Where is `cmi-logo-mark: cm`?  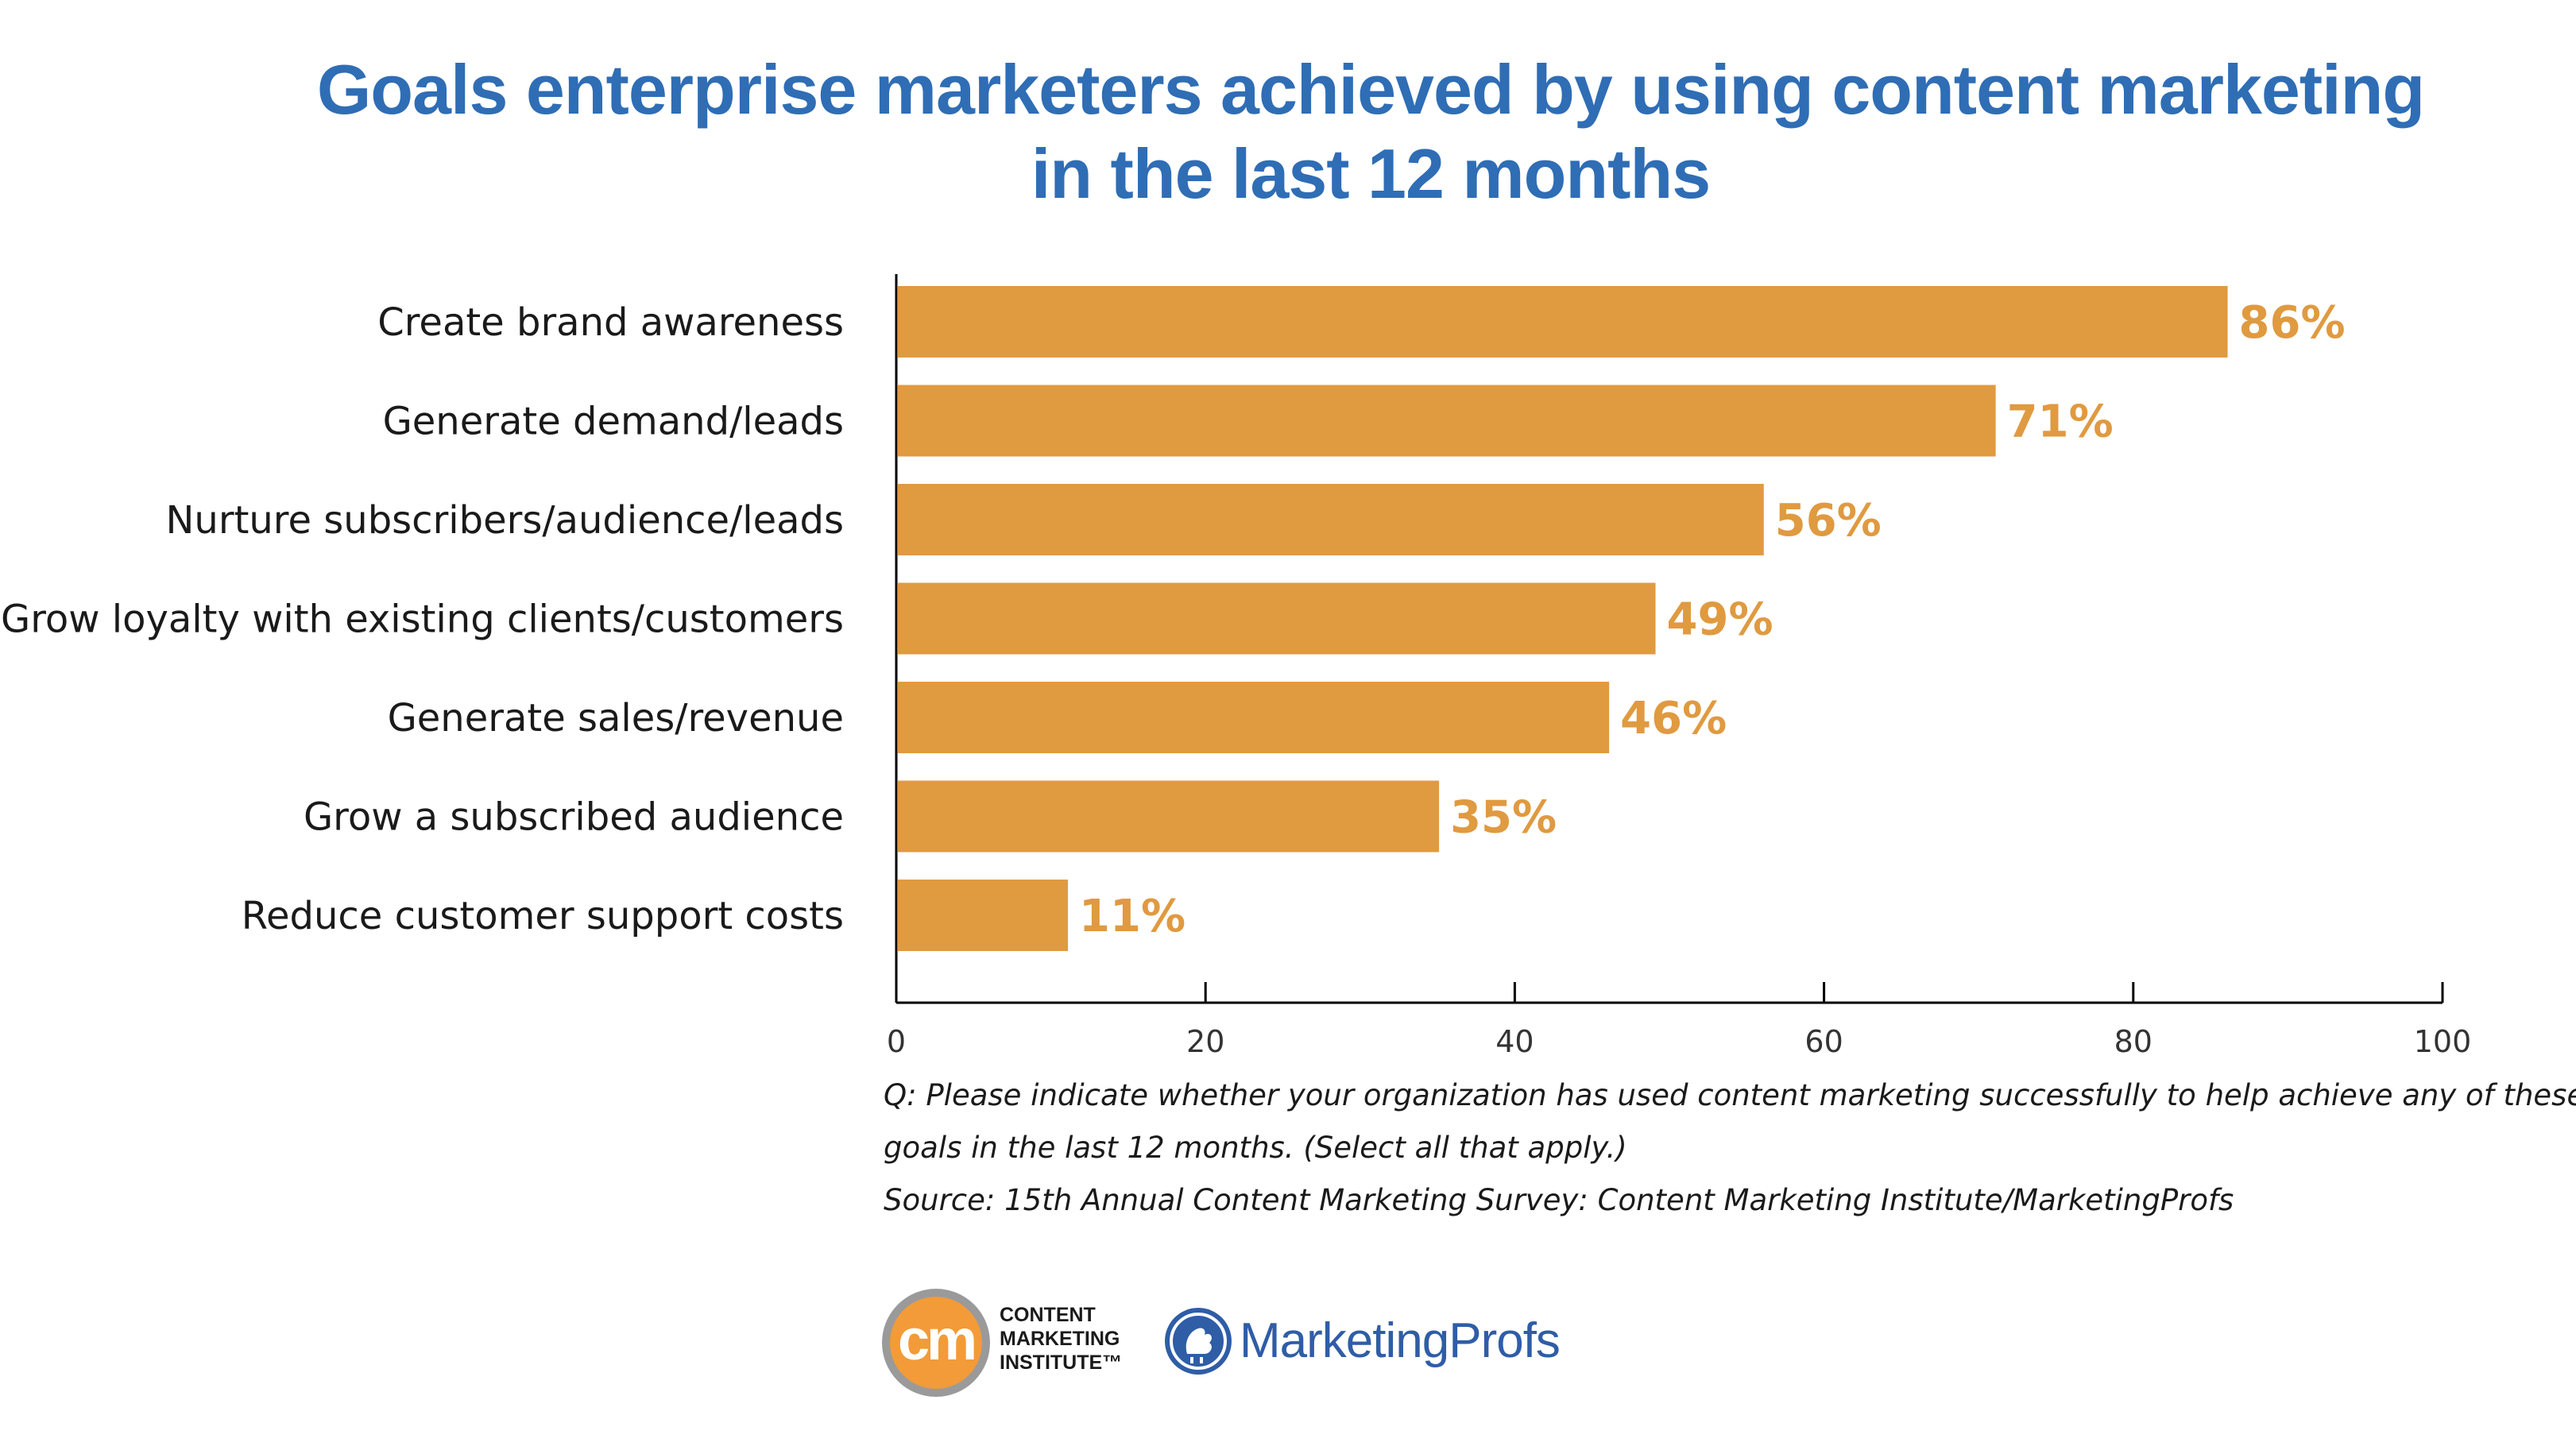
cmi-logo-mark: cm is located at coordinates (937, 1340).